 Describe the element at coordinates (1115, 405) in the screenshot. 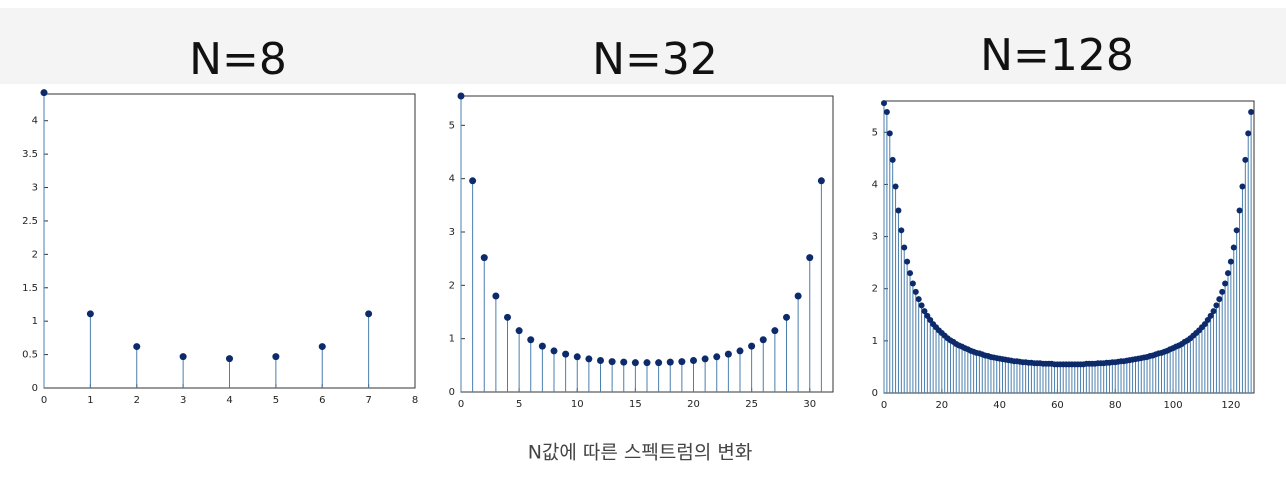

I see `x-tick-label: 80` at that location.